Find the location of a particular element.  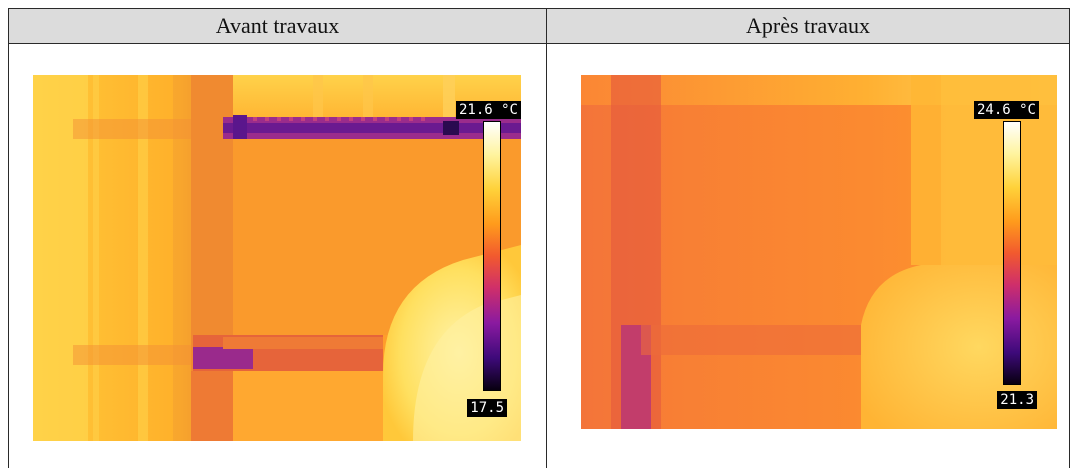

scale-min-label-before: 17.5 is located at coordinates (487, 408).